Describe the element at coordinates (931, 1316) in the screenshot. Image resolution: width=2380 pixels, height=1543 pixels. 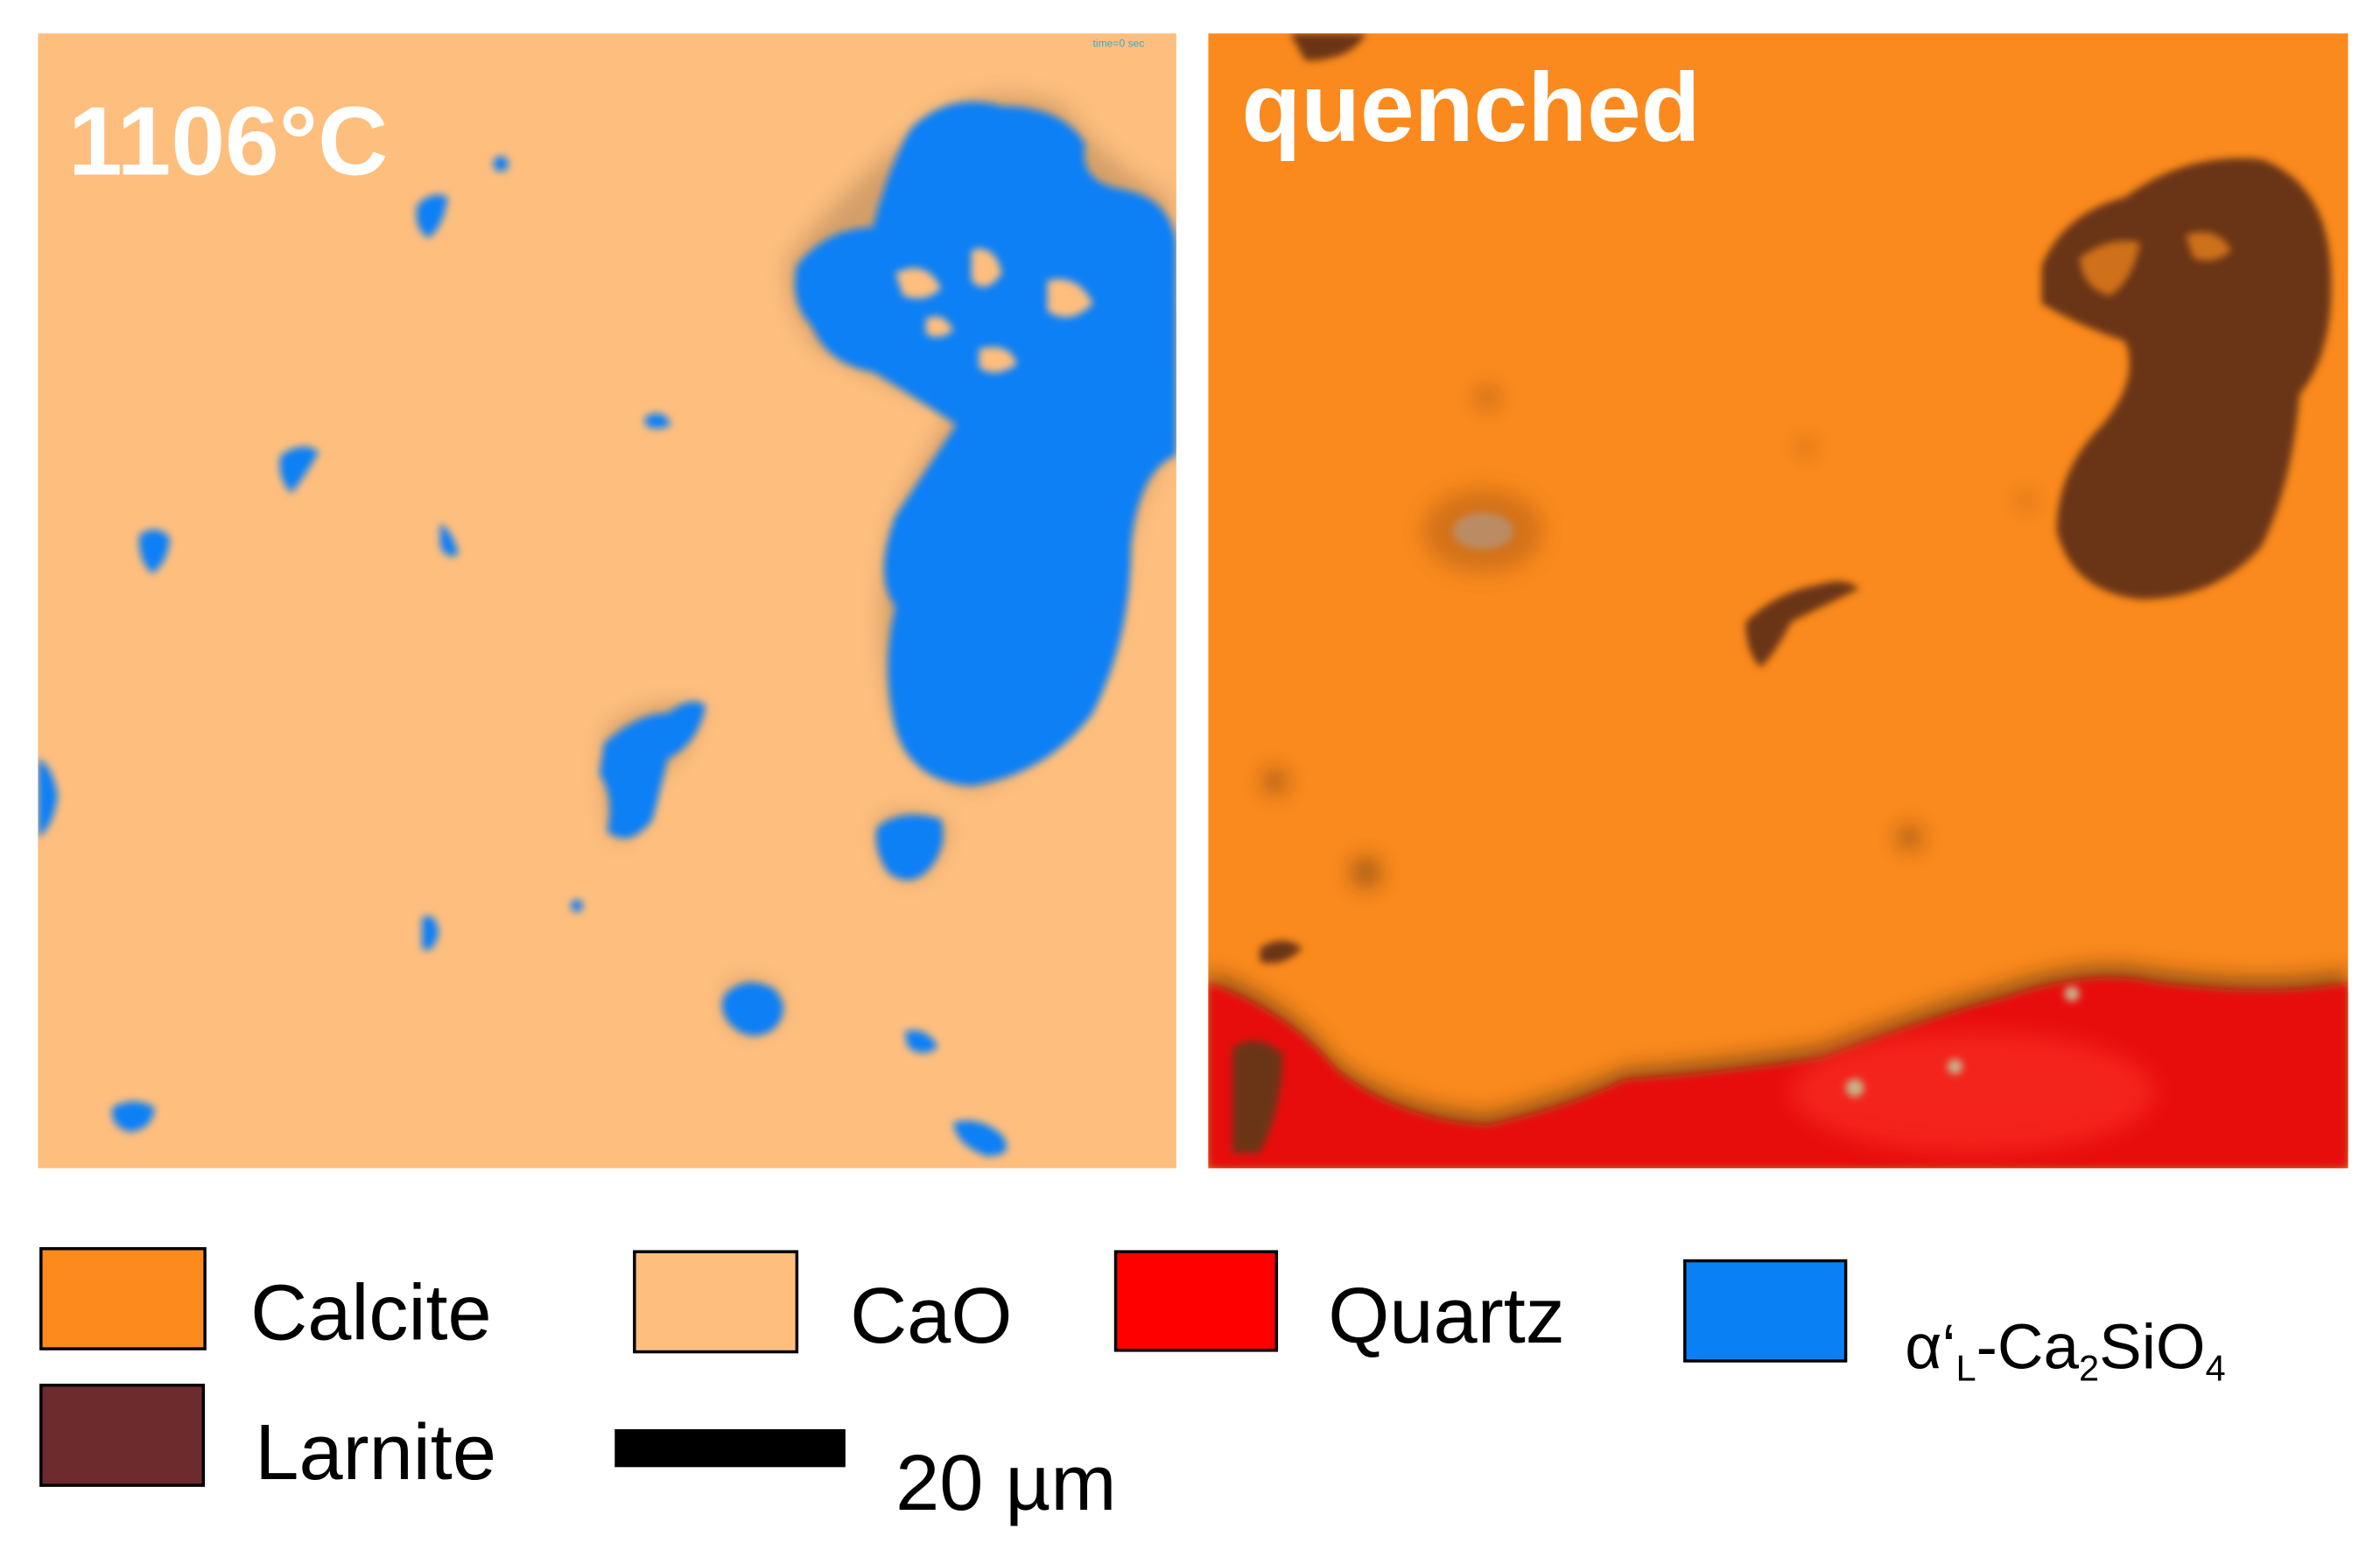
I see `legend-label: CaO` at that location.